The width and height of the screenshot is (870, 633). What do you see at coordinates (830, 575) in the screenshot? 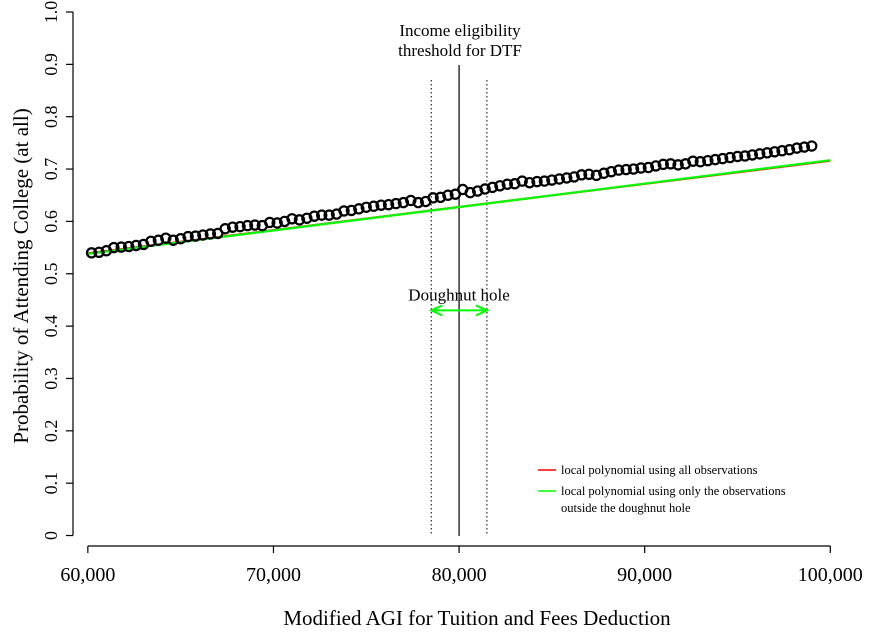
I see `x-tick-label: 100,000` at bounding box center [830, 575].